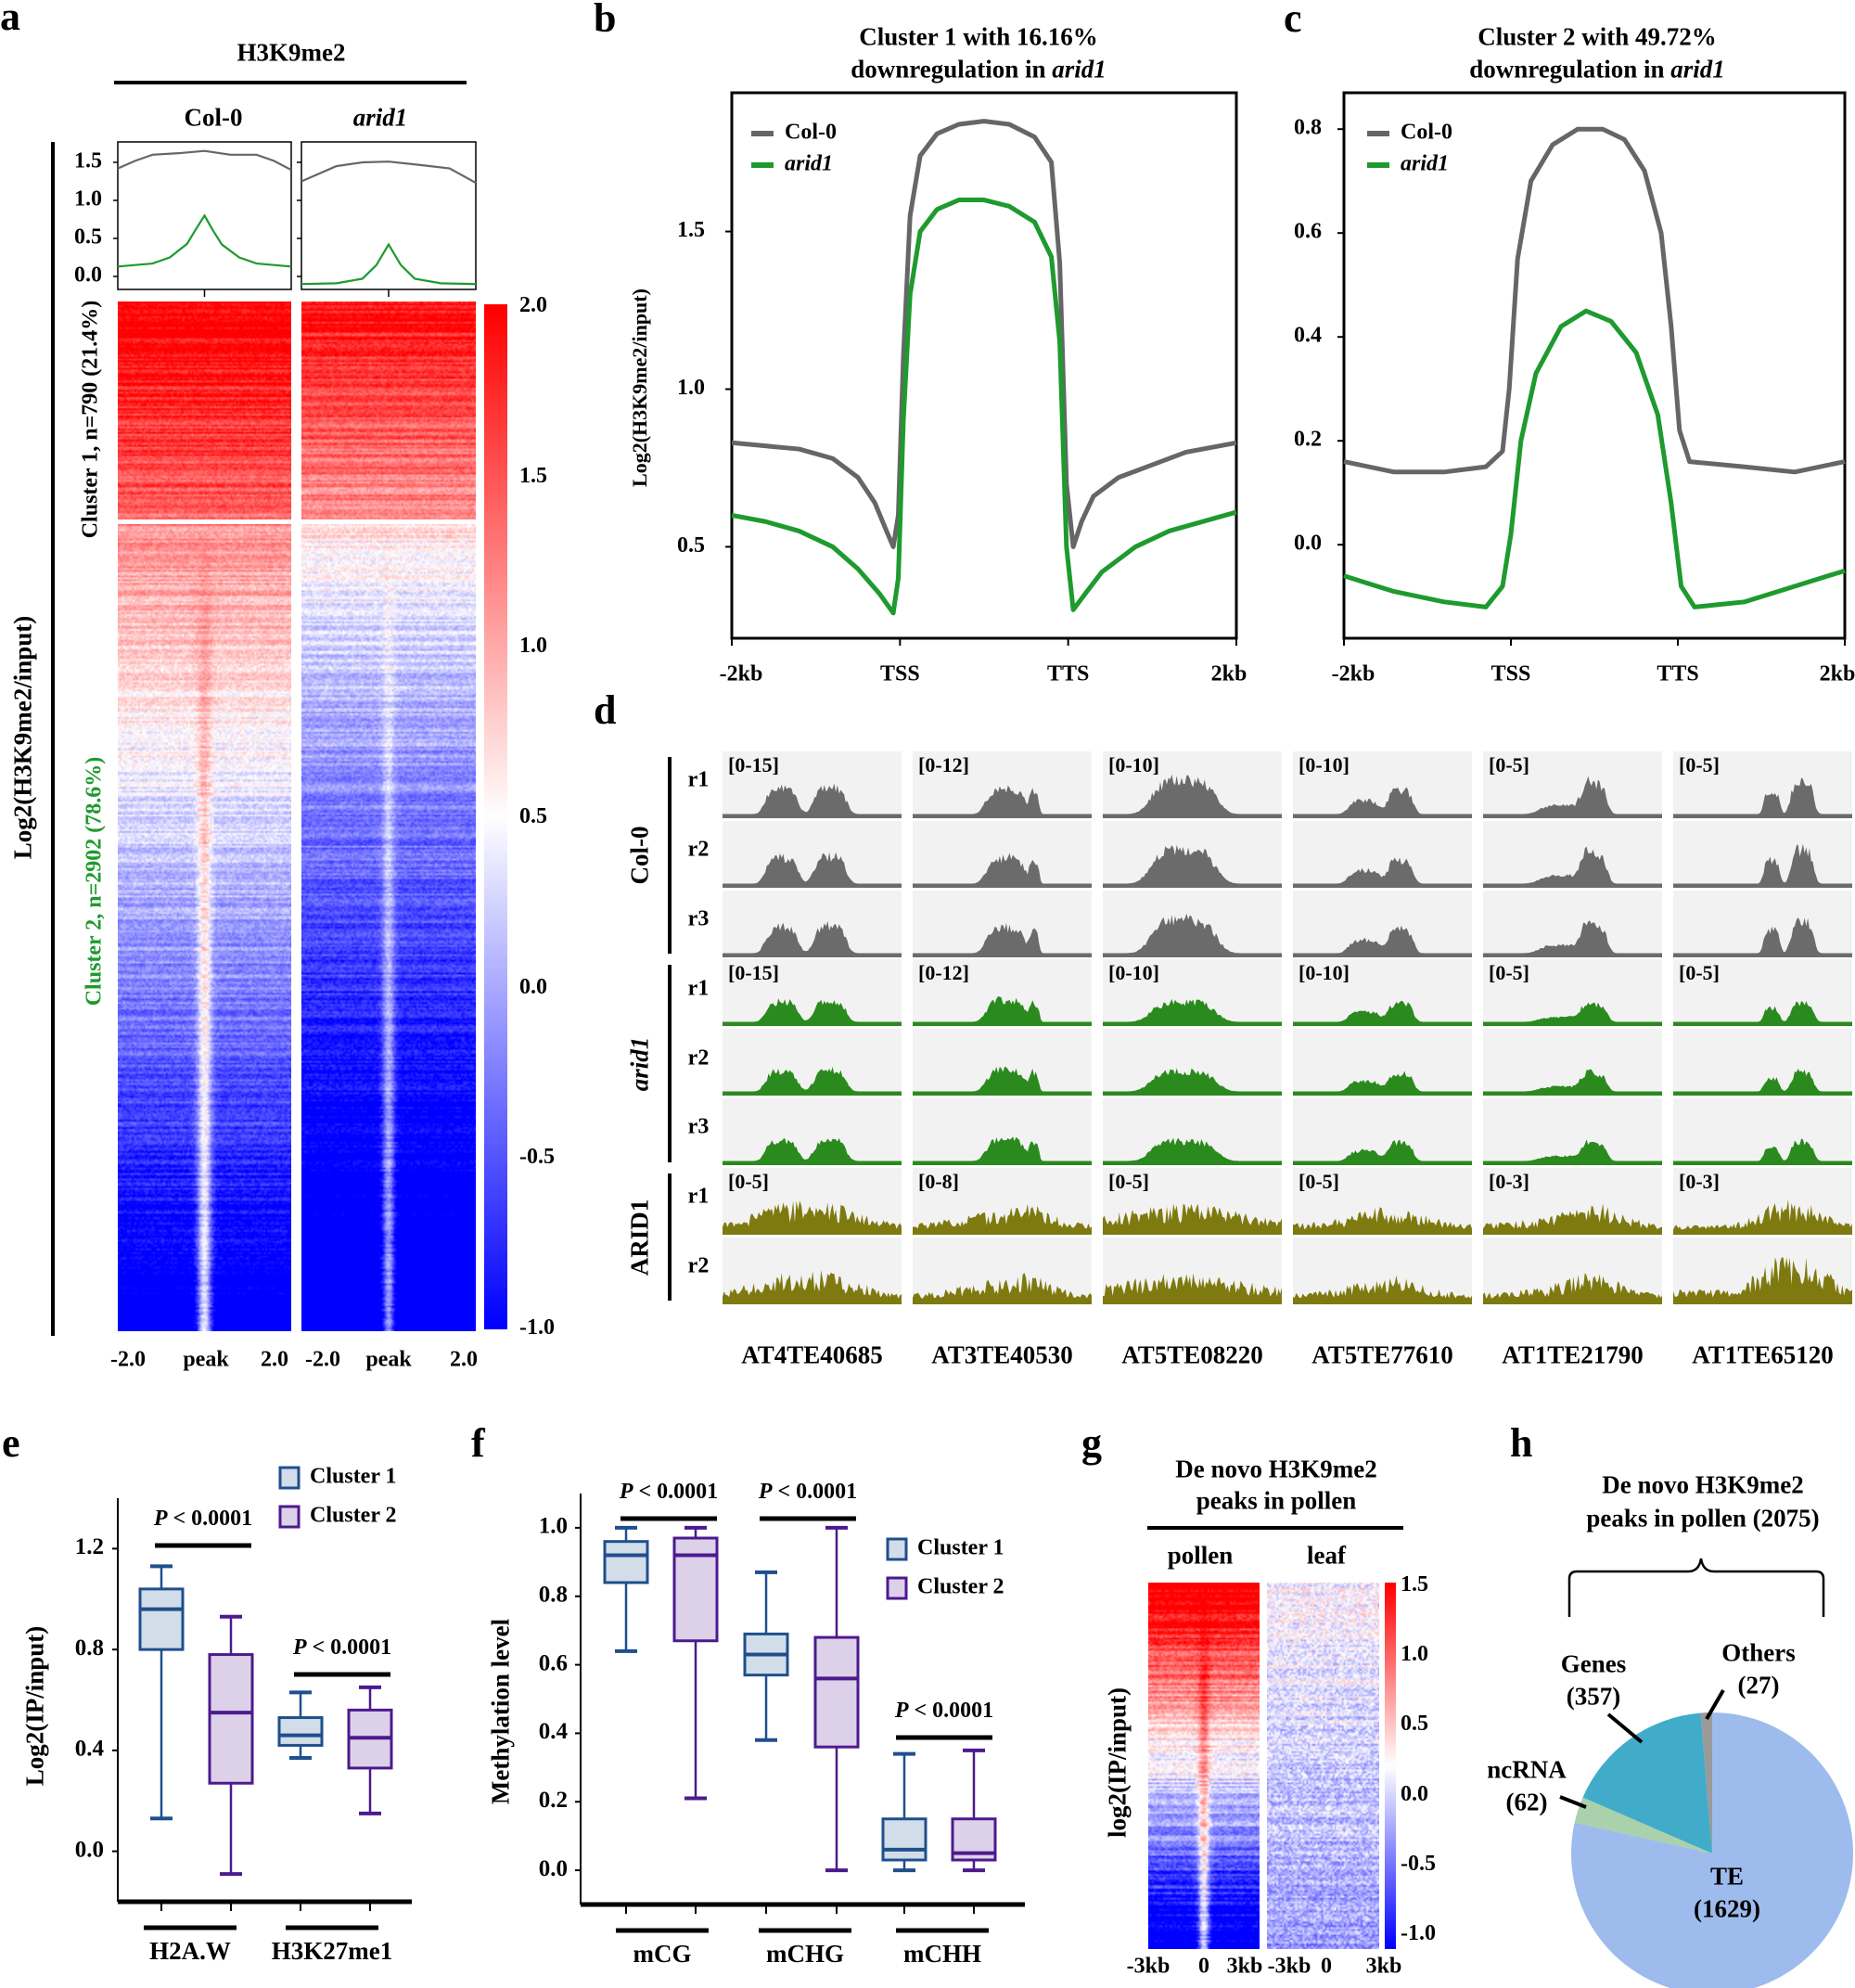 Image resolution: width=1855 pixels, height=1988 pixels. What do you see at coordinates (553, 1869) in the screenshot?
I see `y-tick-label: 0.0` at bounding box center [553, 1869].